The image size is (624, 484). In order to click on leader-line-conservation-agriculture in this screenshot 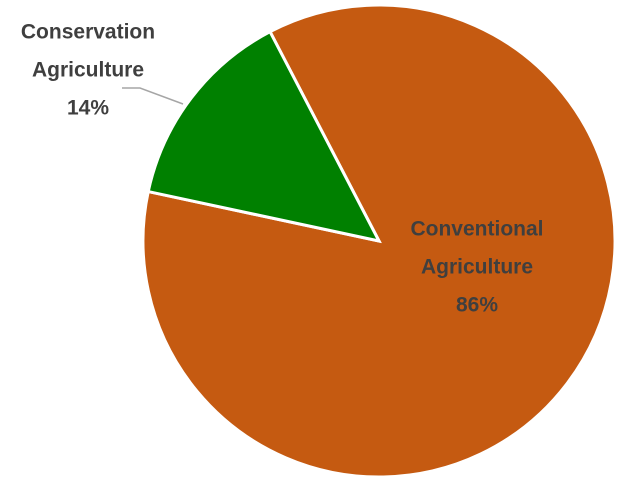, I will do `click(153, 96)`.